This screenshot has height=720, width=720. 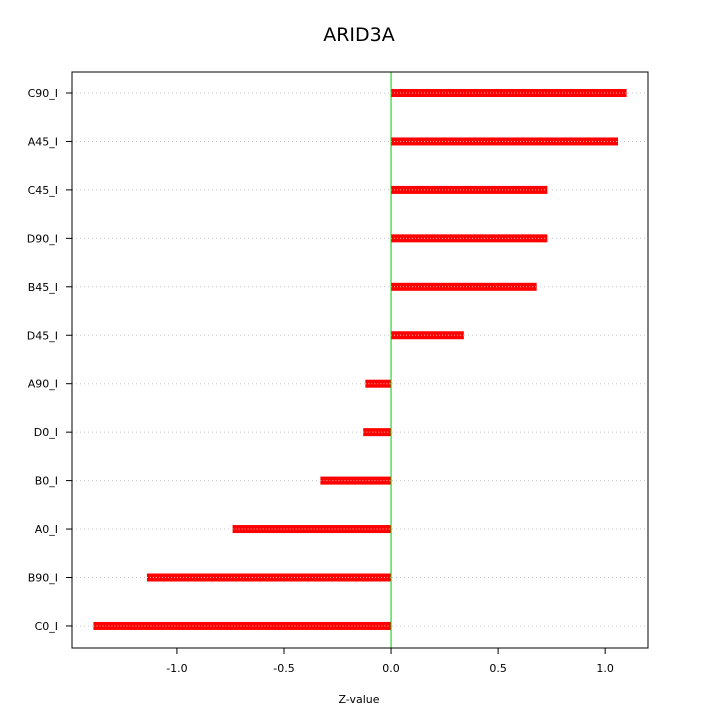 I want to click on x-tick-label: -1.0, so click(x=176, y=668).